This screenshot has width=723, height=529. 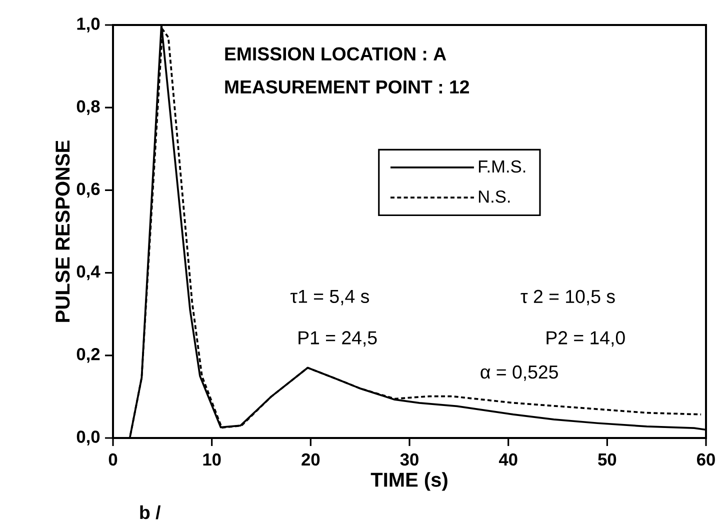 What do you see at coordinates (88, 272) in the screenshot?
I see `y-tick-label: 0,4` at bounding box center [88, 272].